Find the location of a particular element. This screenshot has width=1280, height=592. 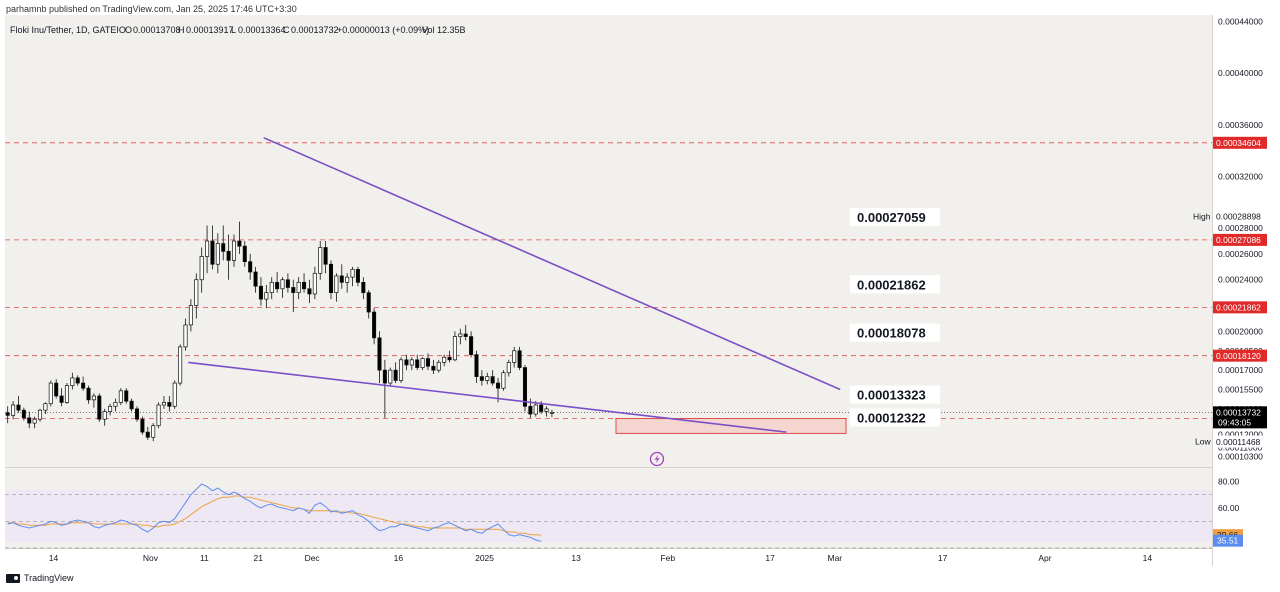

legend-vol-label: Vol is located at coordinates (428, 30).